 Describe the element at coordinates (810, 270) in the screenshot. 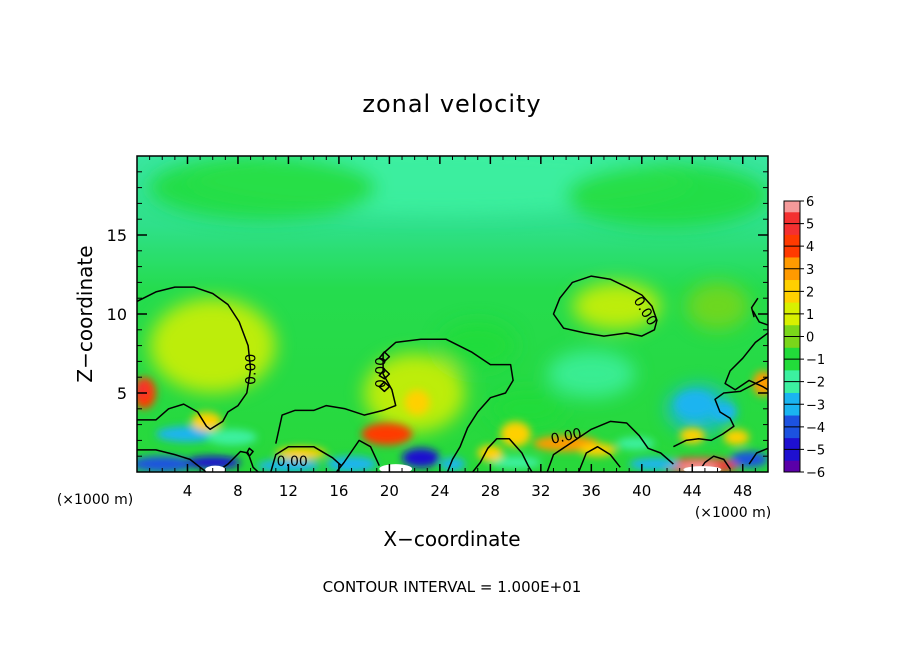

I see `colorbar-label: 3` at that location.